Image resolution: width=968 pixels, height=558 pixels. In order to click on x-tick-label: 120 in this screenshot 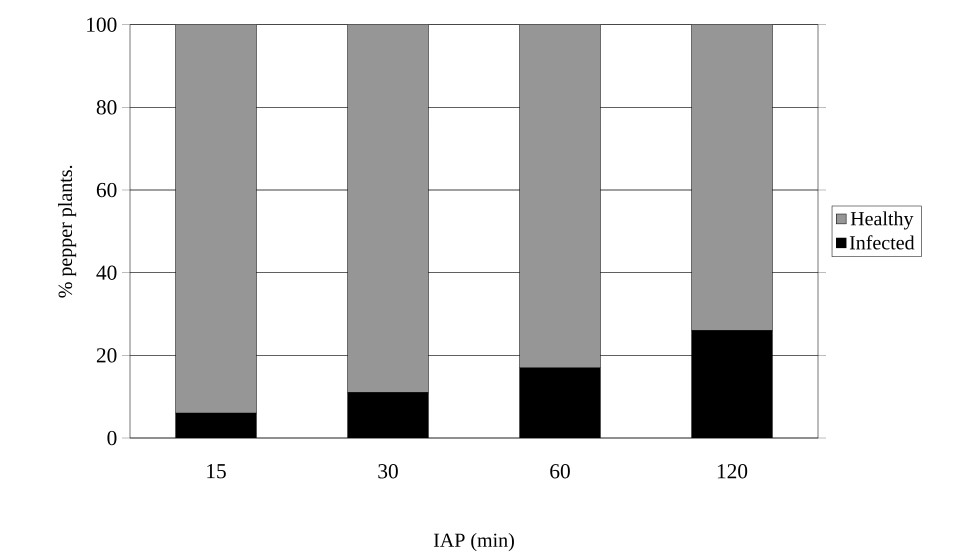, I will do `click(733, 471)`.